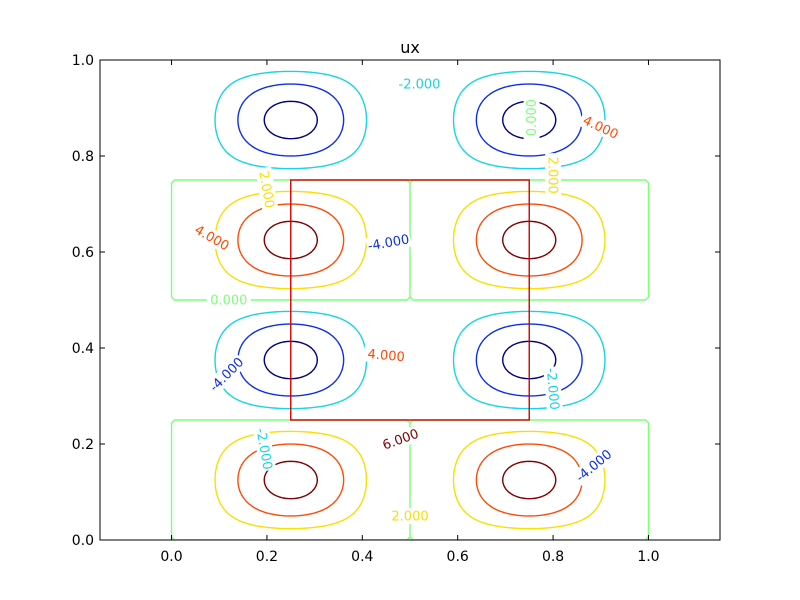 Image resolution: width=800 pixels, height=600 pixels. Describe the element at coordinates (171, 557) in the screenshot. I see `x-tick-label: 0.0` at that location.